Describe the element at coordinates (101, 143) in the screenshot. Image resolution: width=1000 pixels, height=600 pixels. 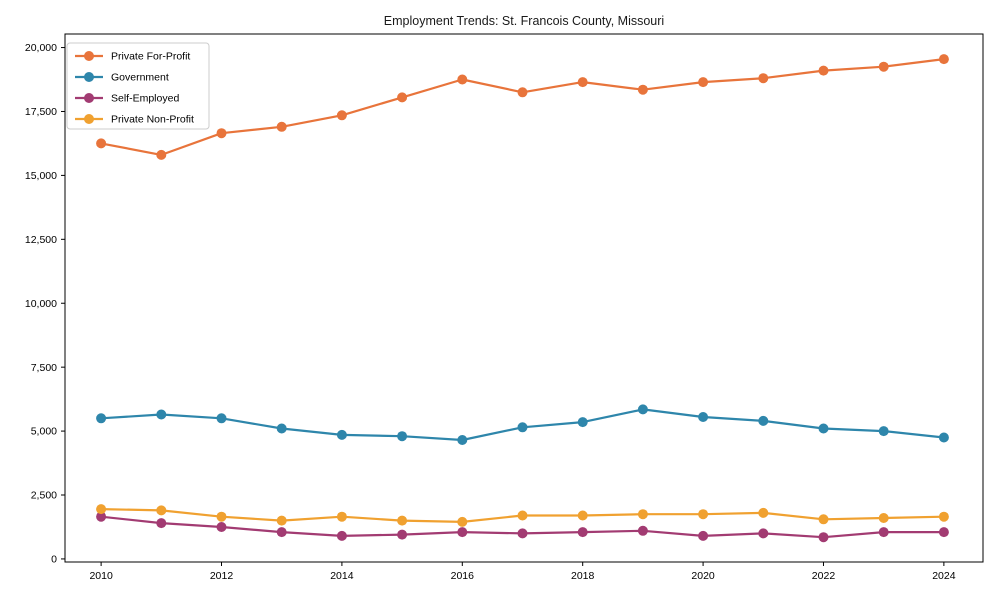
I see `data-point-private-for-profit-2010` at that location.